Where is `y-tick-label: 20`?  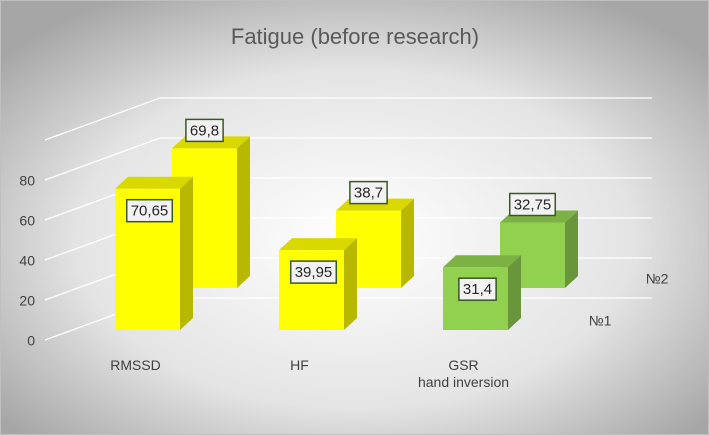 y-tick-label: 20 is located at coordinates (27, 301).